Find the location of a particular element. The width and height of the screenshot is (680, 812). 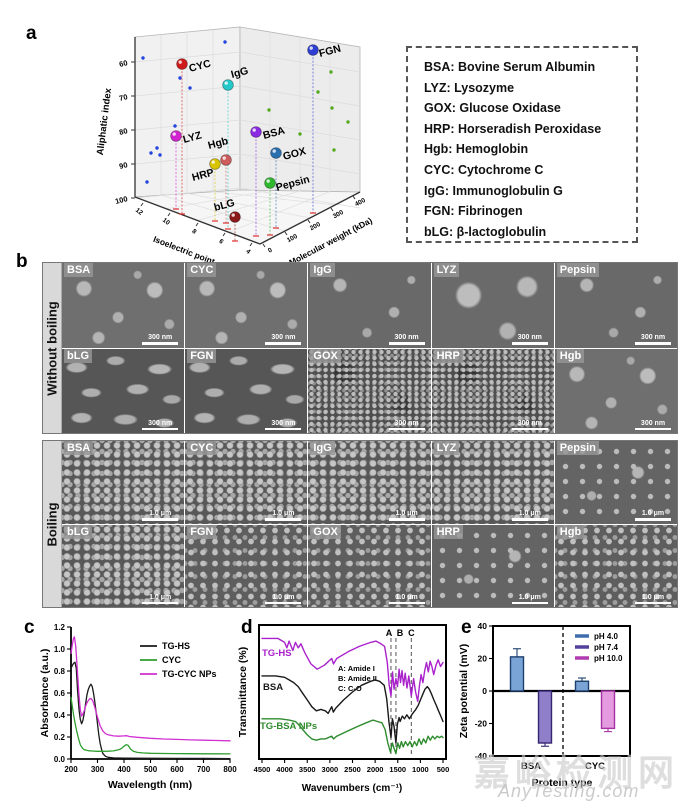

point-label-igg: IgG is located at coordinates (240, 73).